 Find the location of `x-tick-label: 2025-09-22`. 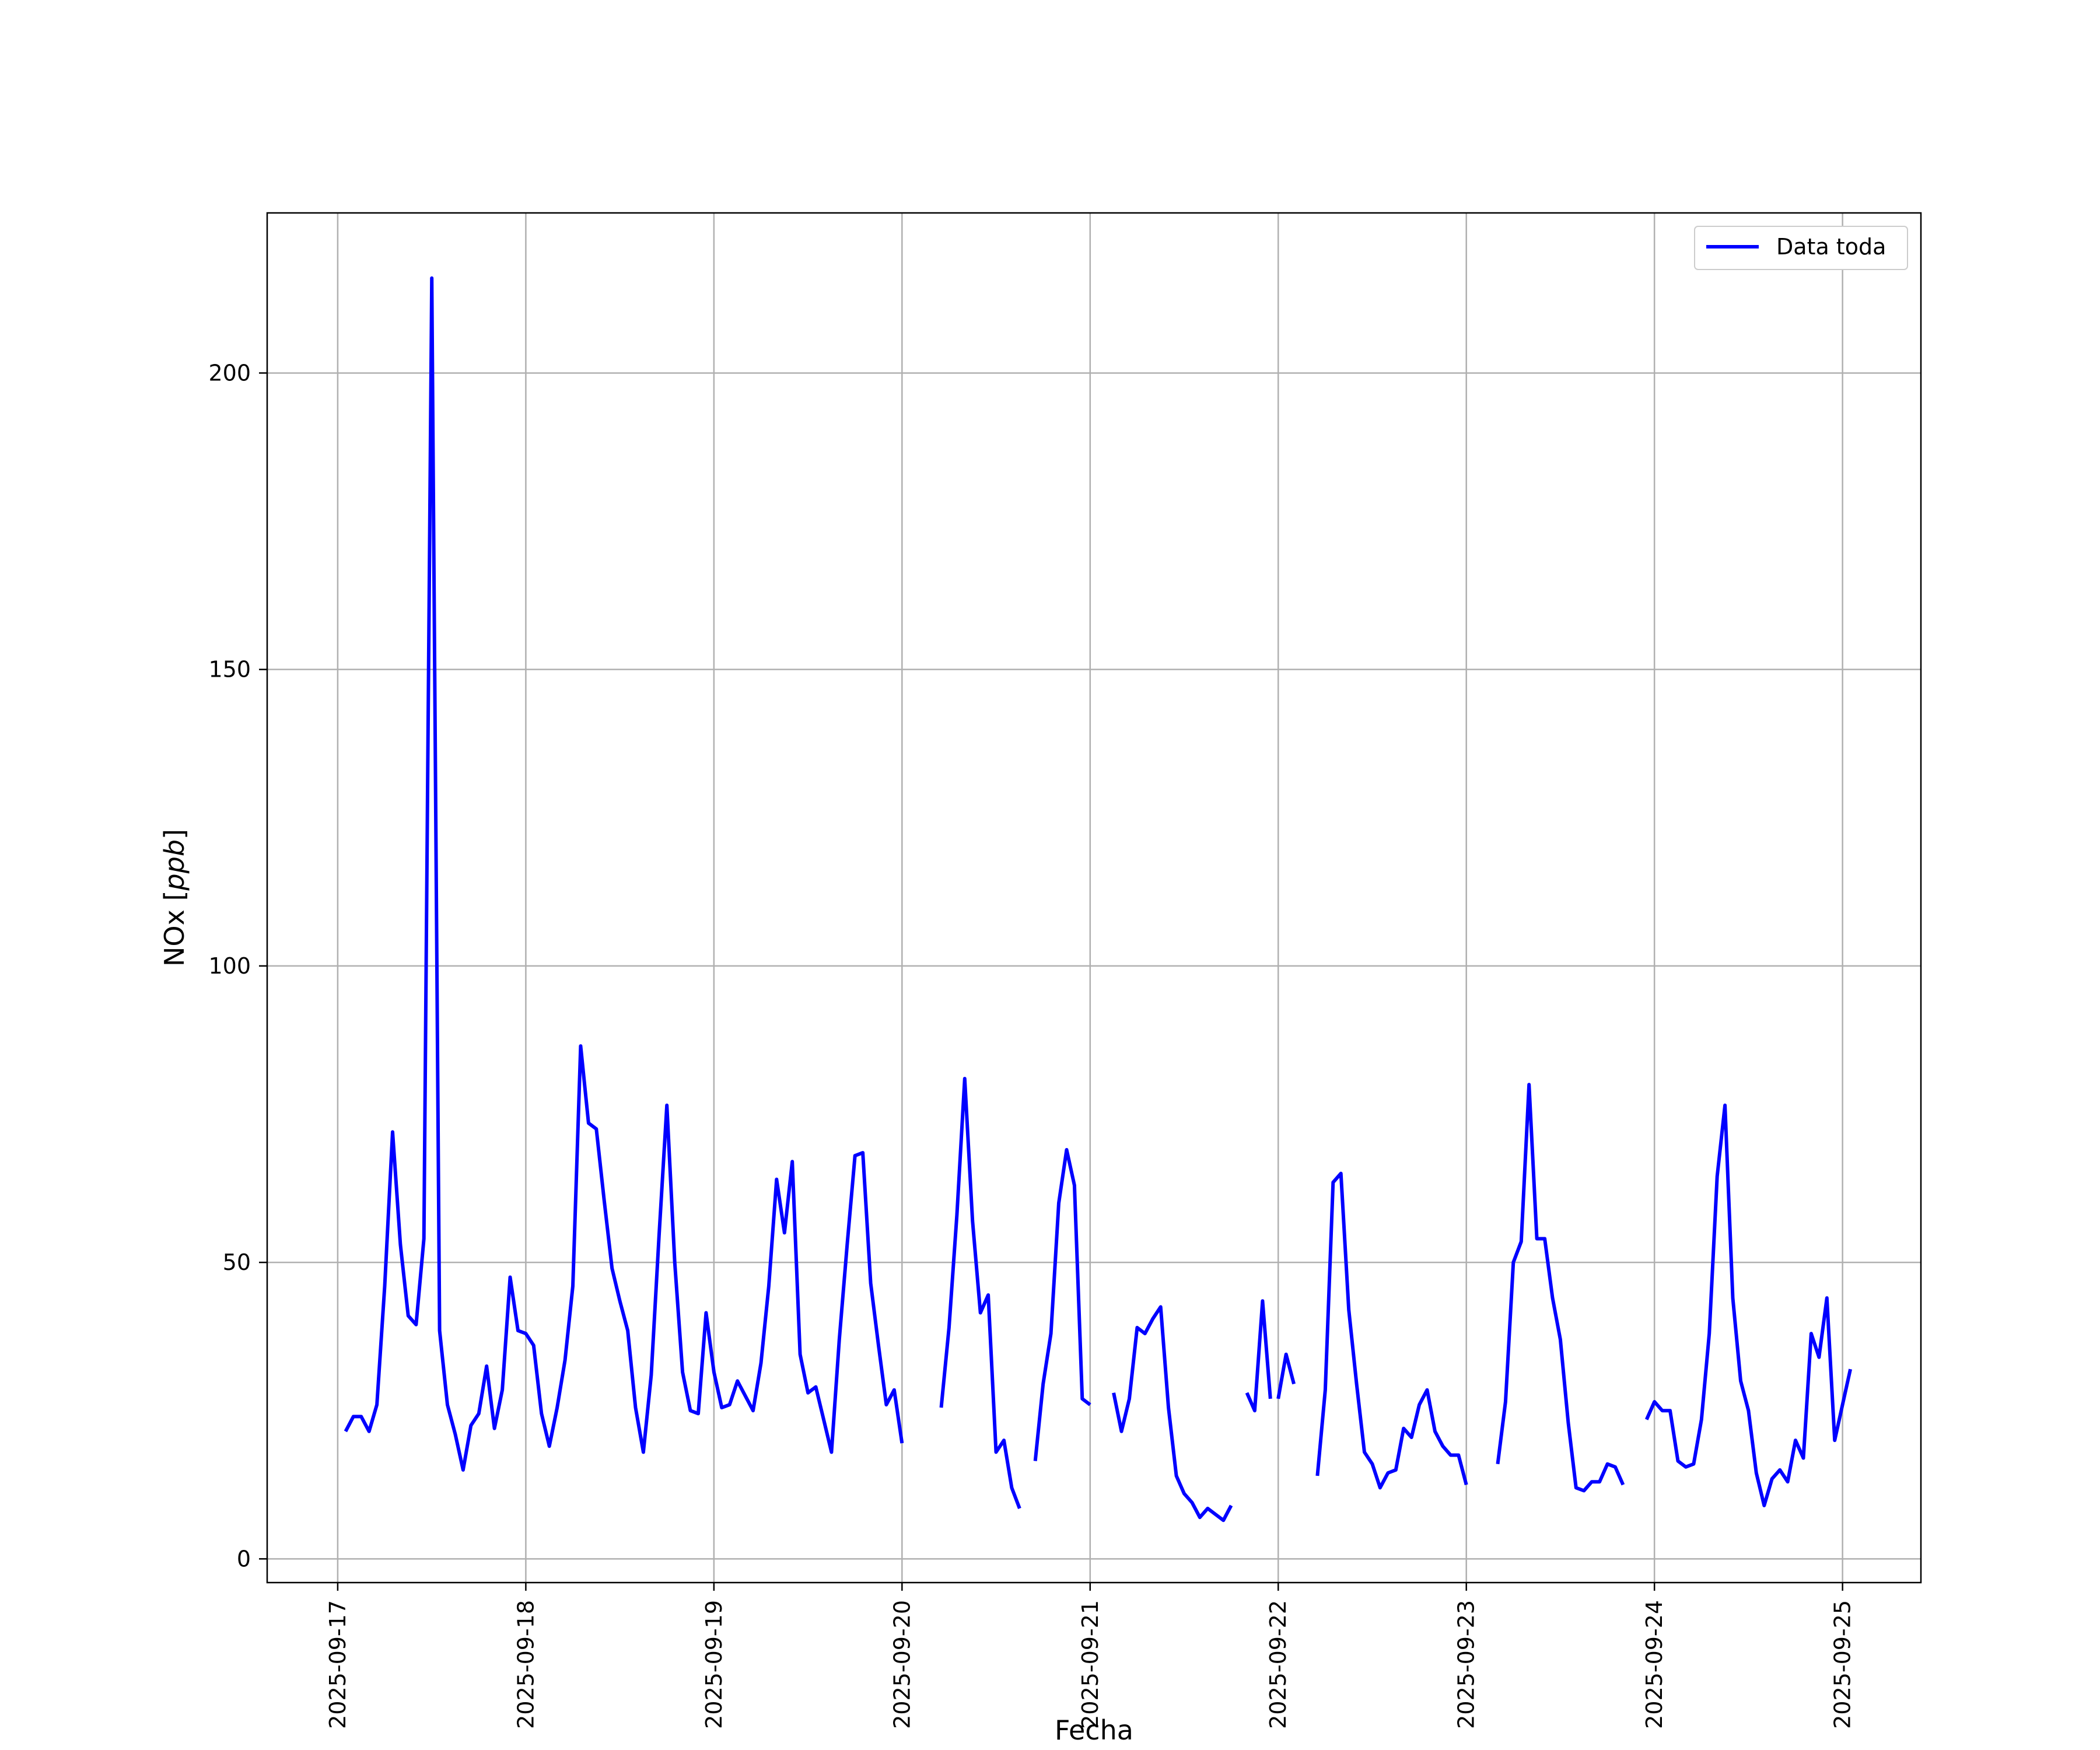

x-tick-label: 2025-09-22 is located at coordinates (1278, 1664).